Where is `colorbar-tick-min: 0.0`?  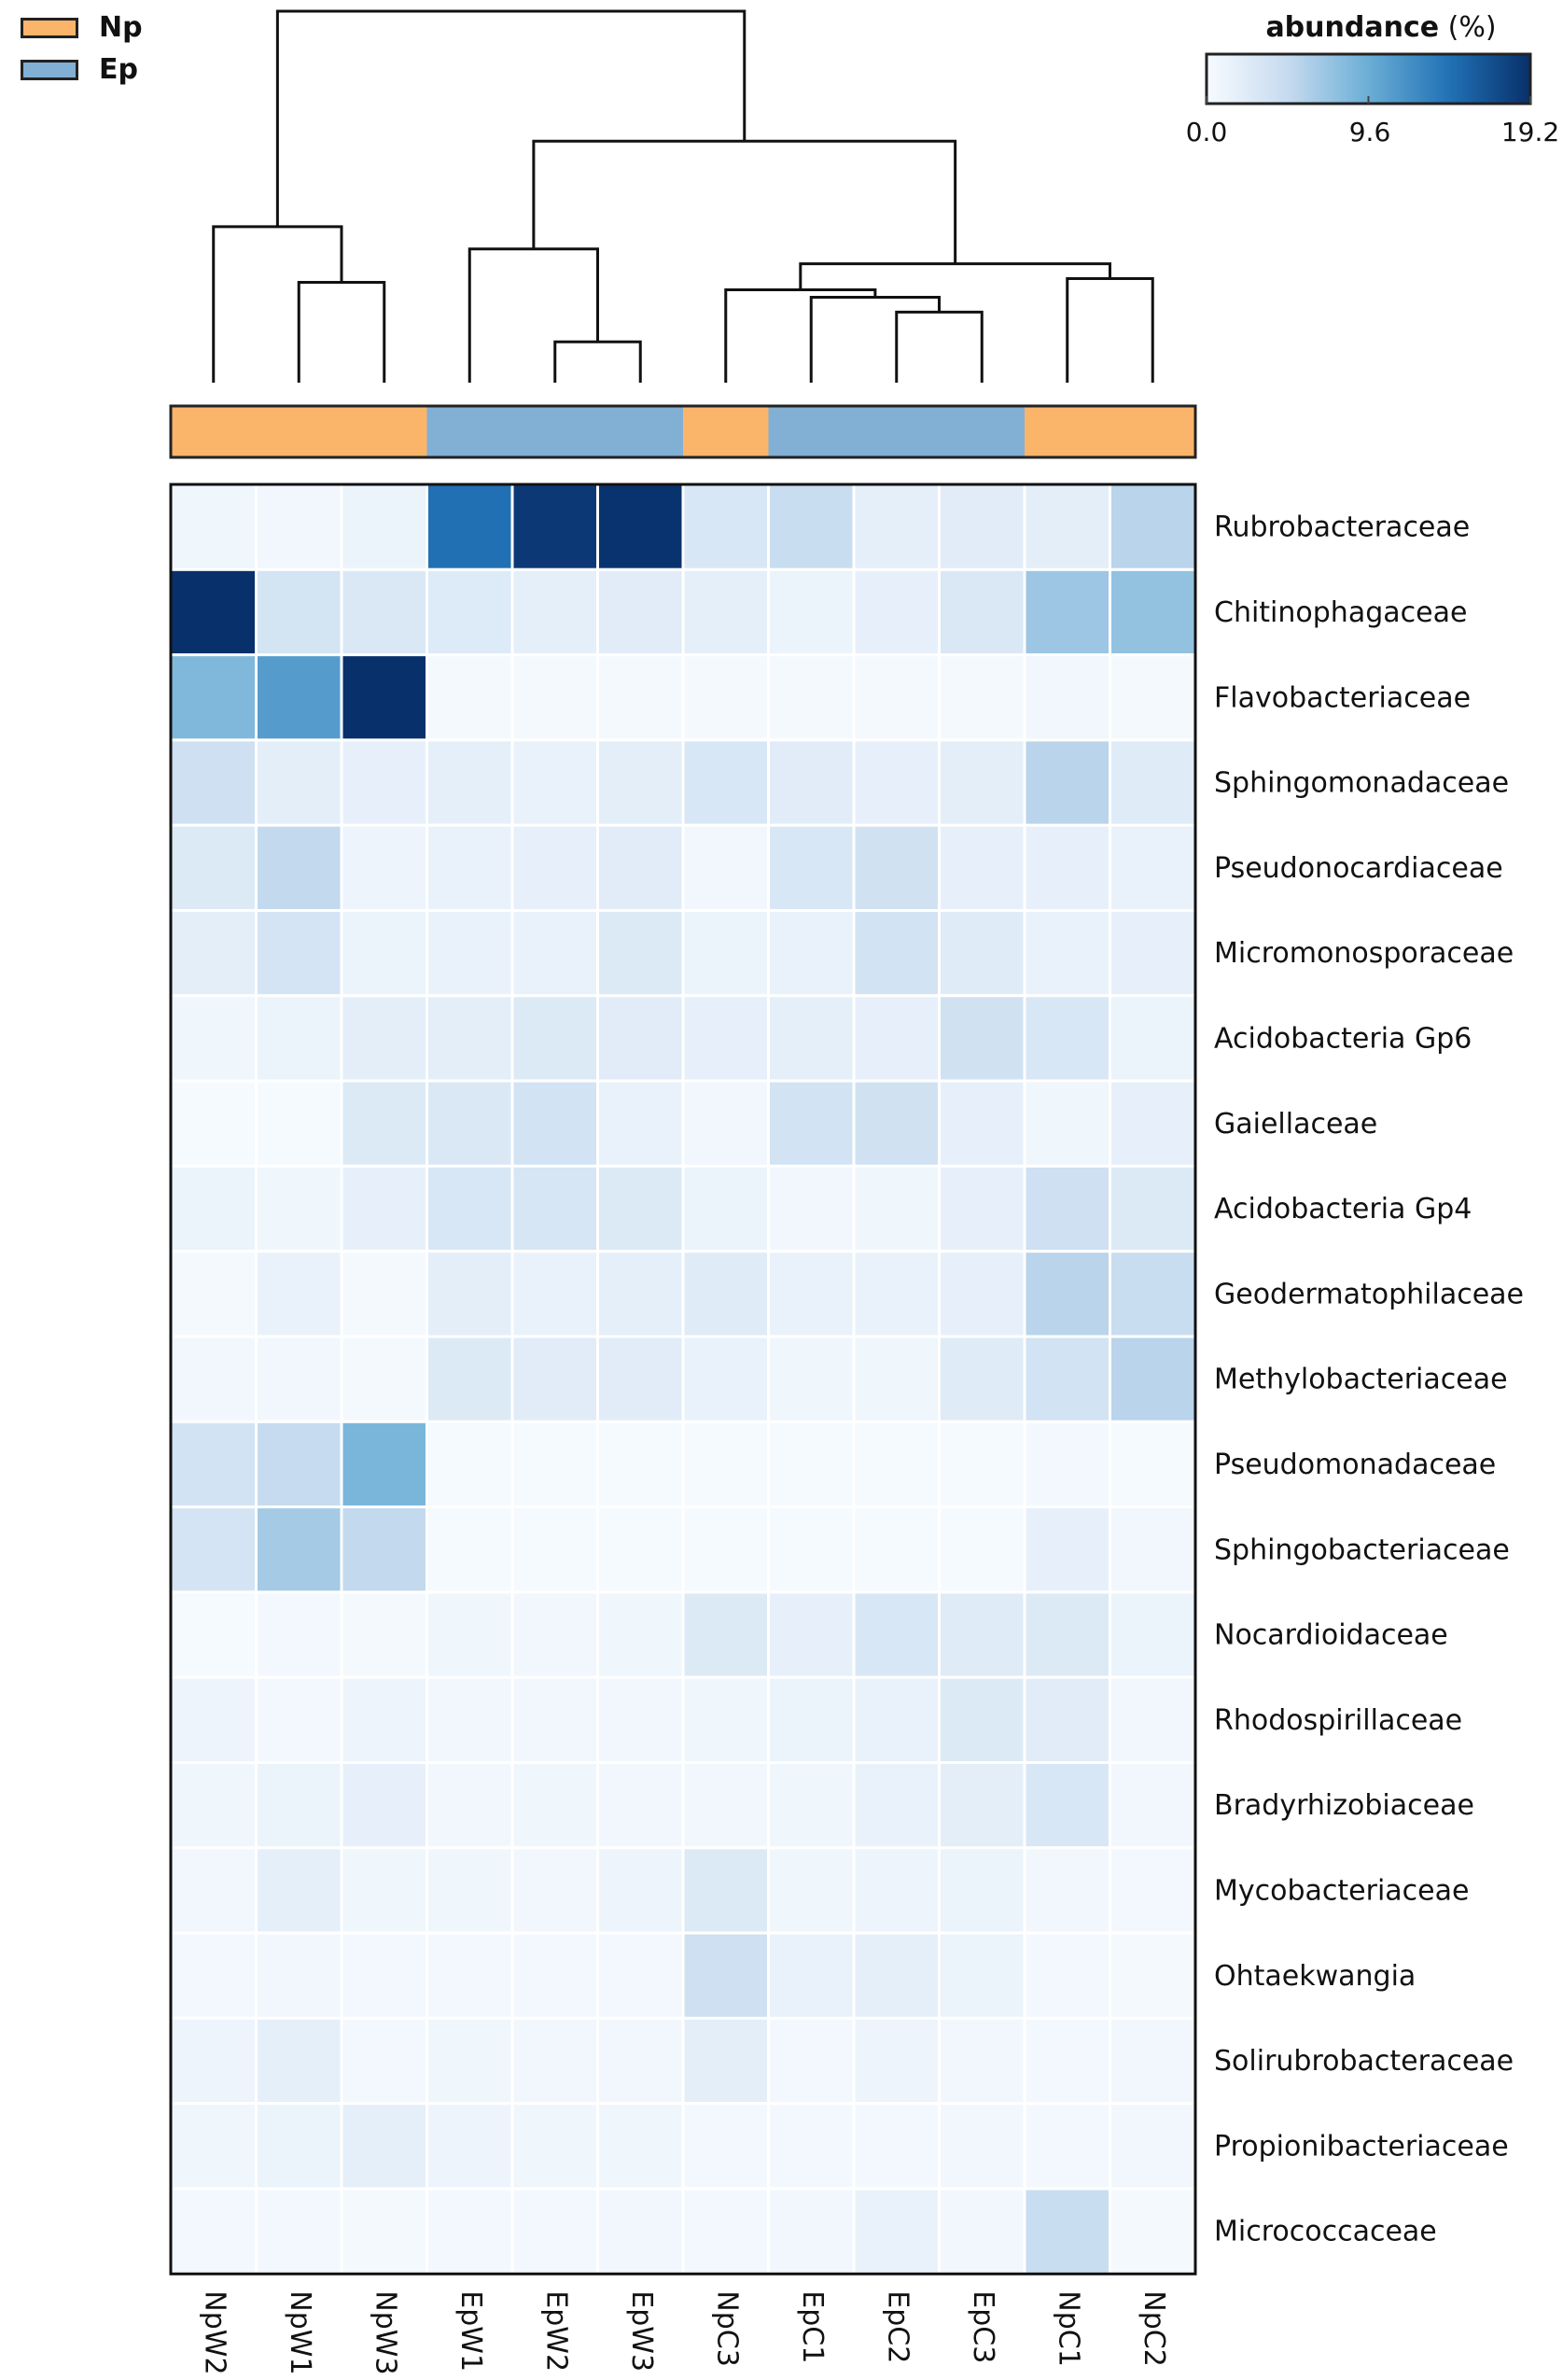 colorbar-tick-min: 0.0 is located at coordinates (1206, 132).